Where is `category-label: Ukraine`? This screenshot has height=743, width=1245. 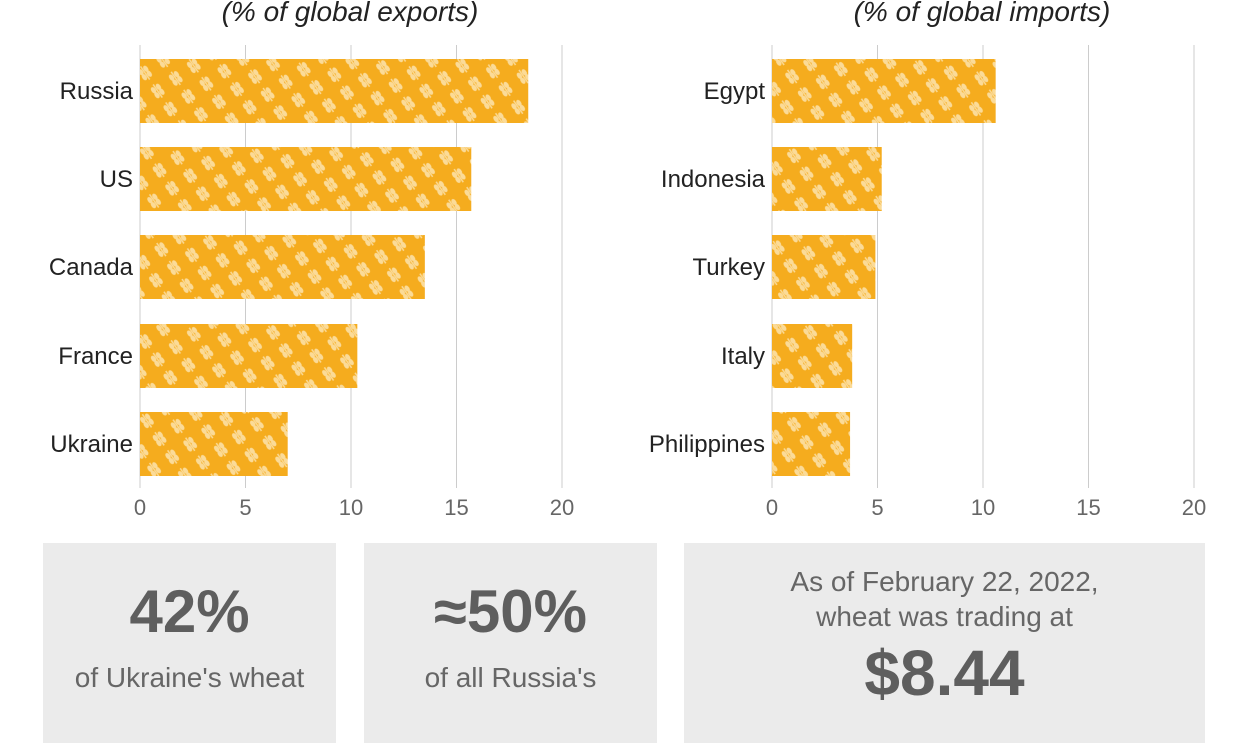 category-label: Ukraine is located at coordinates (91, 444).